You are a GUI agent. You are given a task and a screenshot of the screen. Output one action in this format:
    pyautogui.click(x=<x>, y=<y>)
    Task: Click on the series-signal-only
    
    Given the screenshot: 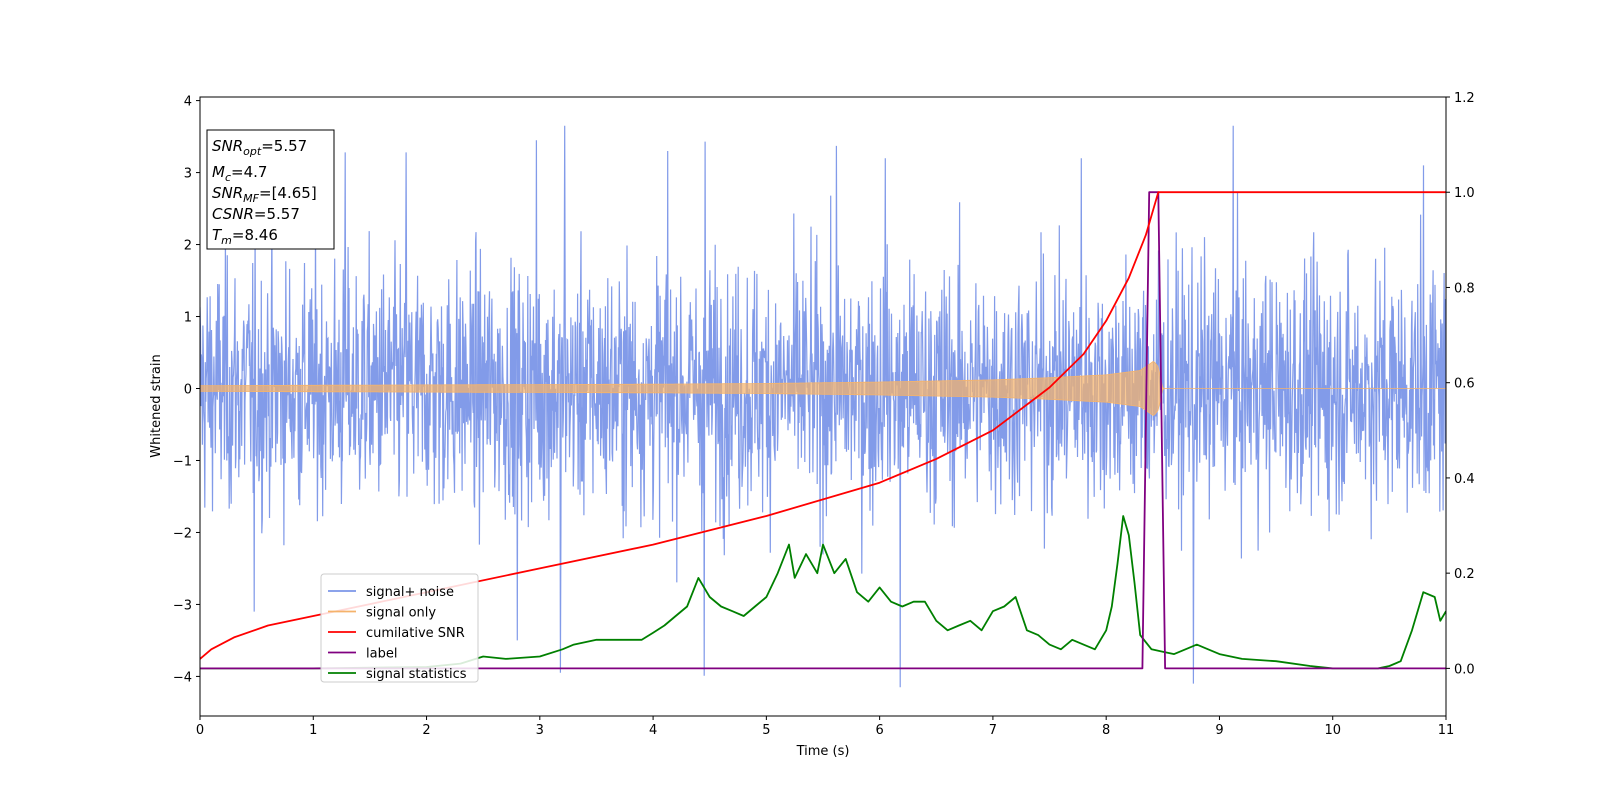 What is the action you would take?
    pyautogui.click(x=823, y=388)
    